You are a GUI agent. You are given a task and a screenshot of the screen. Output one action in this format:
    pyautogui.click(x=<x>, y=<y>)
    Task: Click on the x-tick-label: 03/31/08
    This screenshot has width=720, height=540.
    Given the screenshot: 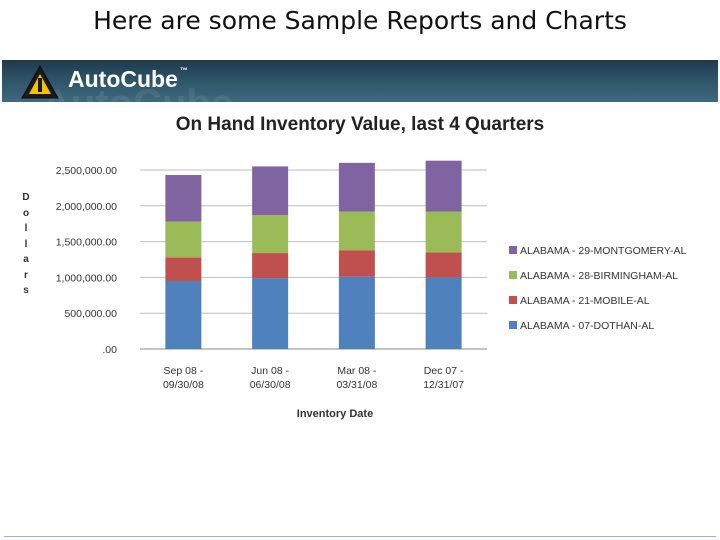 What is the action you would take?
    pyautogui.click(x=356, y=385)
    